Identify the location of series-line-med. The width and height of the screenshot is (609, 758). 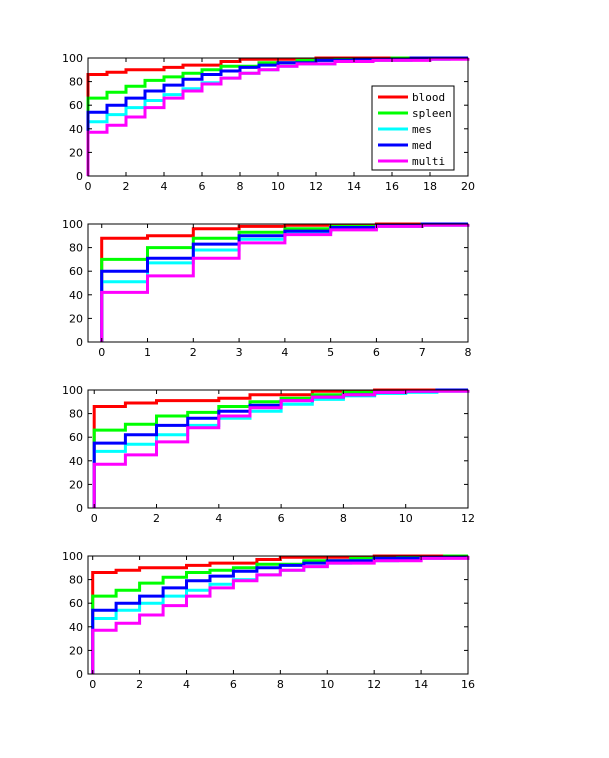
(277, 116).